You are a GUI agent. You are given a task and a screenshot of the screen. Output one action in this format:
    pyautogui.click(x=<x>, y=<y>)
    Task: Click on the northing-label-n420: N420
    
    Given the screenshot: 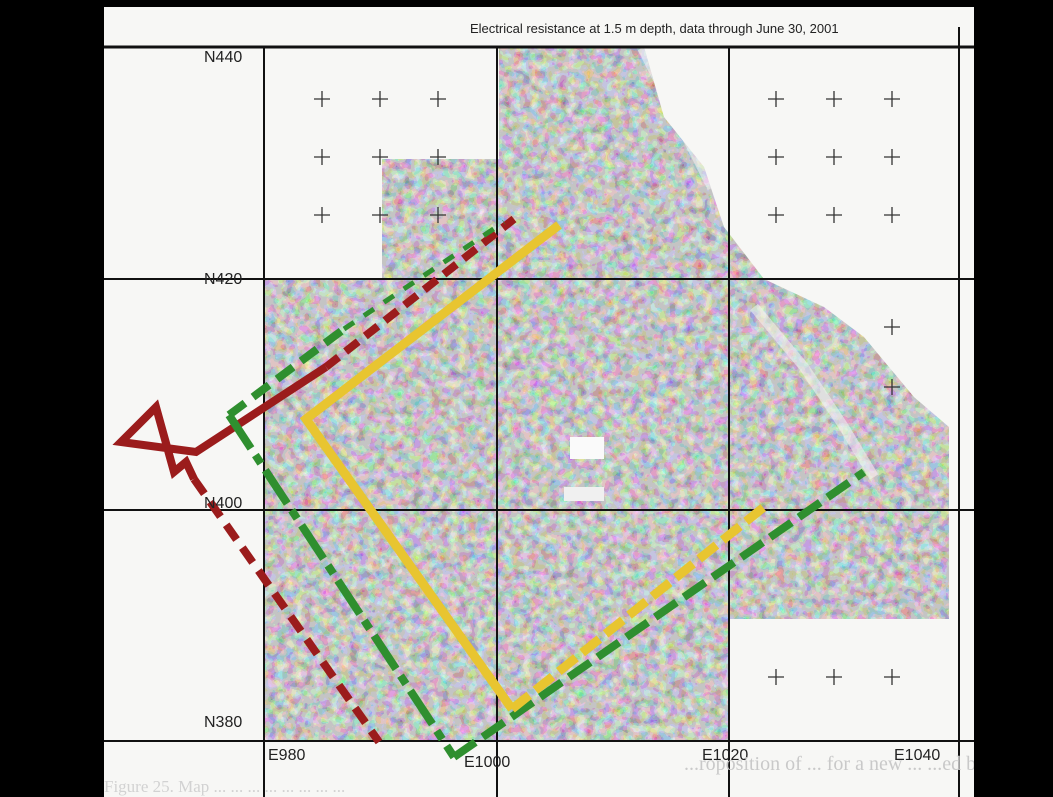 What is the action you would take?
    pyautogui.click(x=223, y=279)
    